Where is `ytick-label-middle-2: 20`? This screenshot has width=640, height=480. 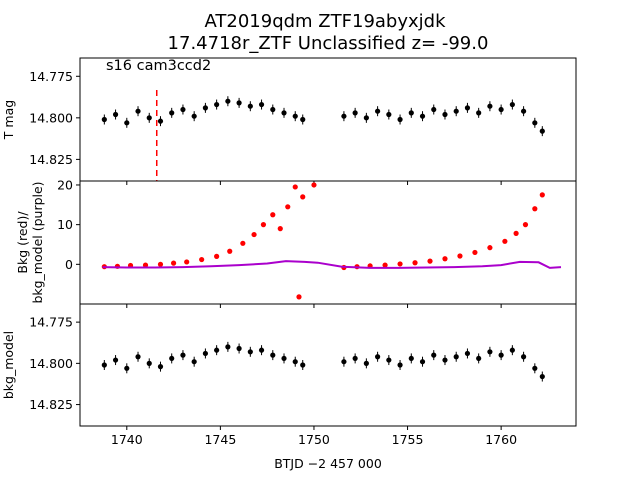 ytick-label-middle-2: 20 is located at coordinates (65, 184).